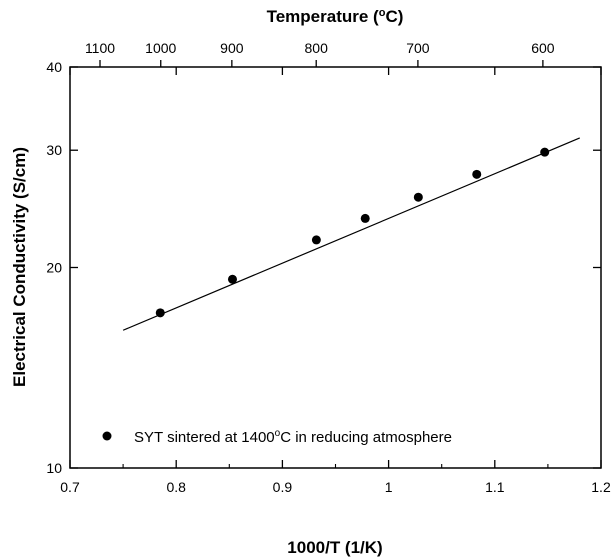  What do you see at coordinates (54, 268) in the screenshot?
I see `y-tick-label: 20` at bounding box center [54, 268].